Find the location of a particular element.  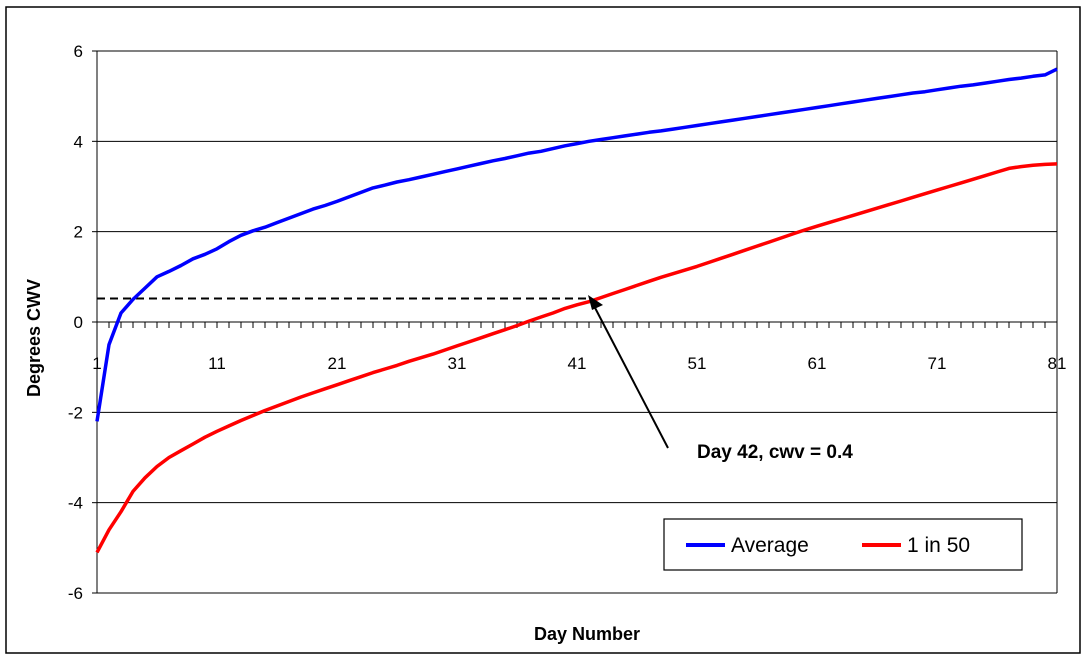

x-tick-label: 41 is located at coordinates (577, 363).